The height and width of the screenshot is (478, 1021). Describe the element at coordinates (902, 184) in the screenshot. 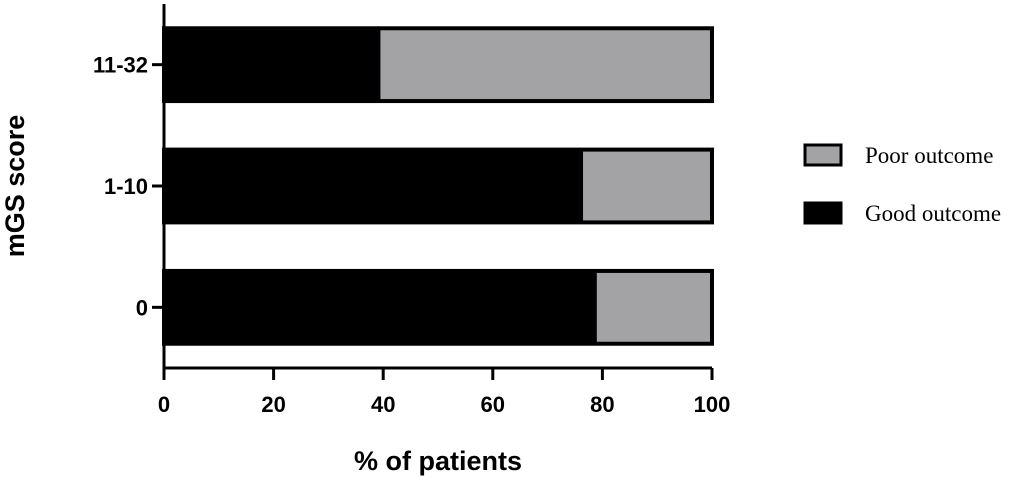

I see `legend: Poor outcome Good outcome` at that location.